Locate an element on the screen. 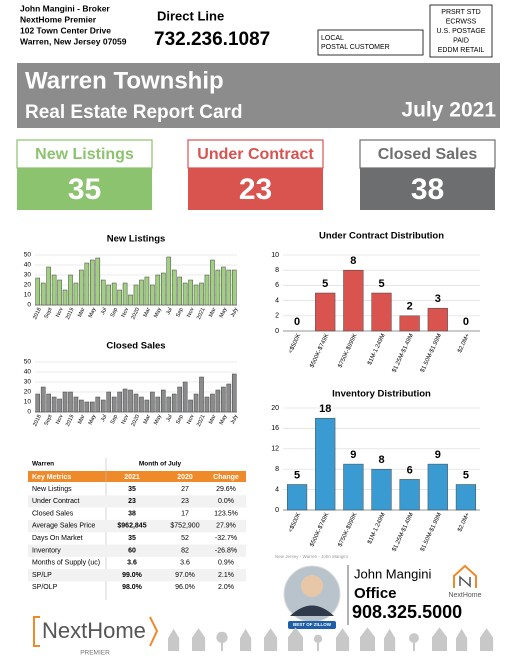 This screenshot has height=660, width=510. badge-bg is located at coordinates (312, 625).